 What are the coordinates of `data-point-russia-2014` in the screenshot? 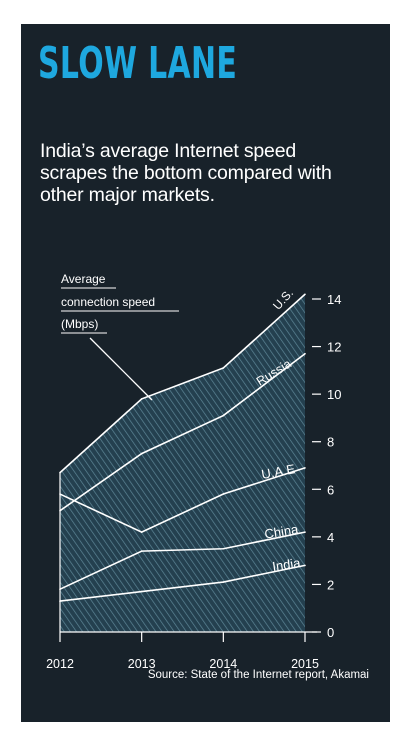 It's located at (223, 415).